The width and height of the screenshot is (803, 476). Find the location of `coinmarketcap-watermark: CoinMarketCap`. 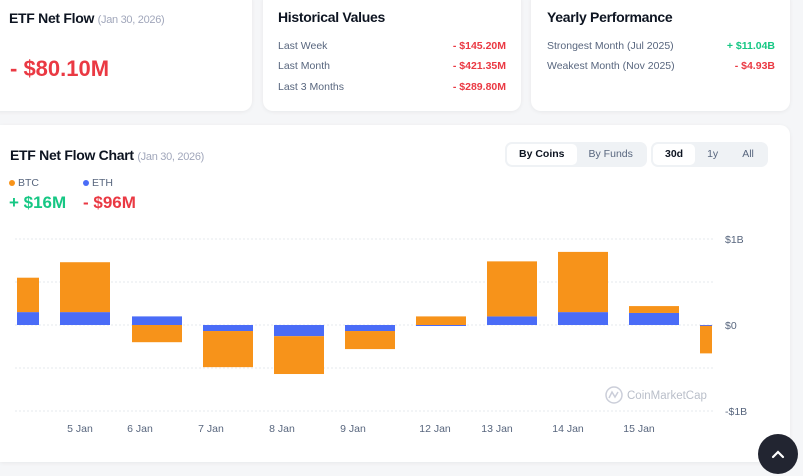

coinmarketcap-watermark: CoinMarketCap is located at coordinates (656, 395).